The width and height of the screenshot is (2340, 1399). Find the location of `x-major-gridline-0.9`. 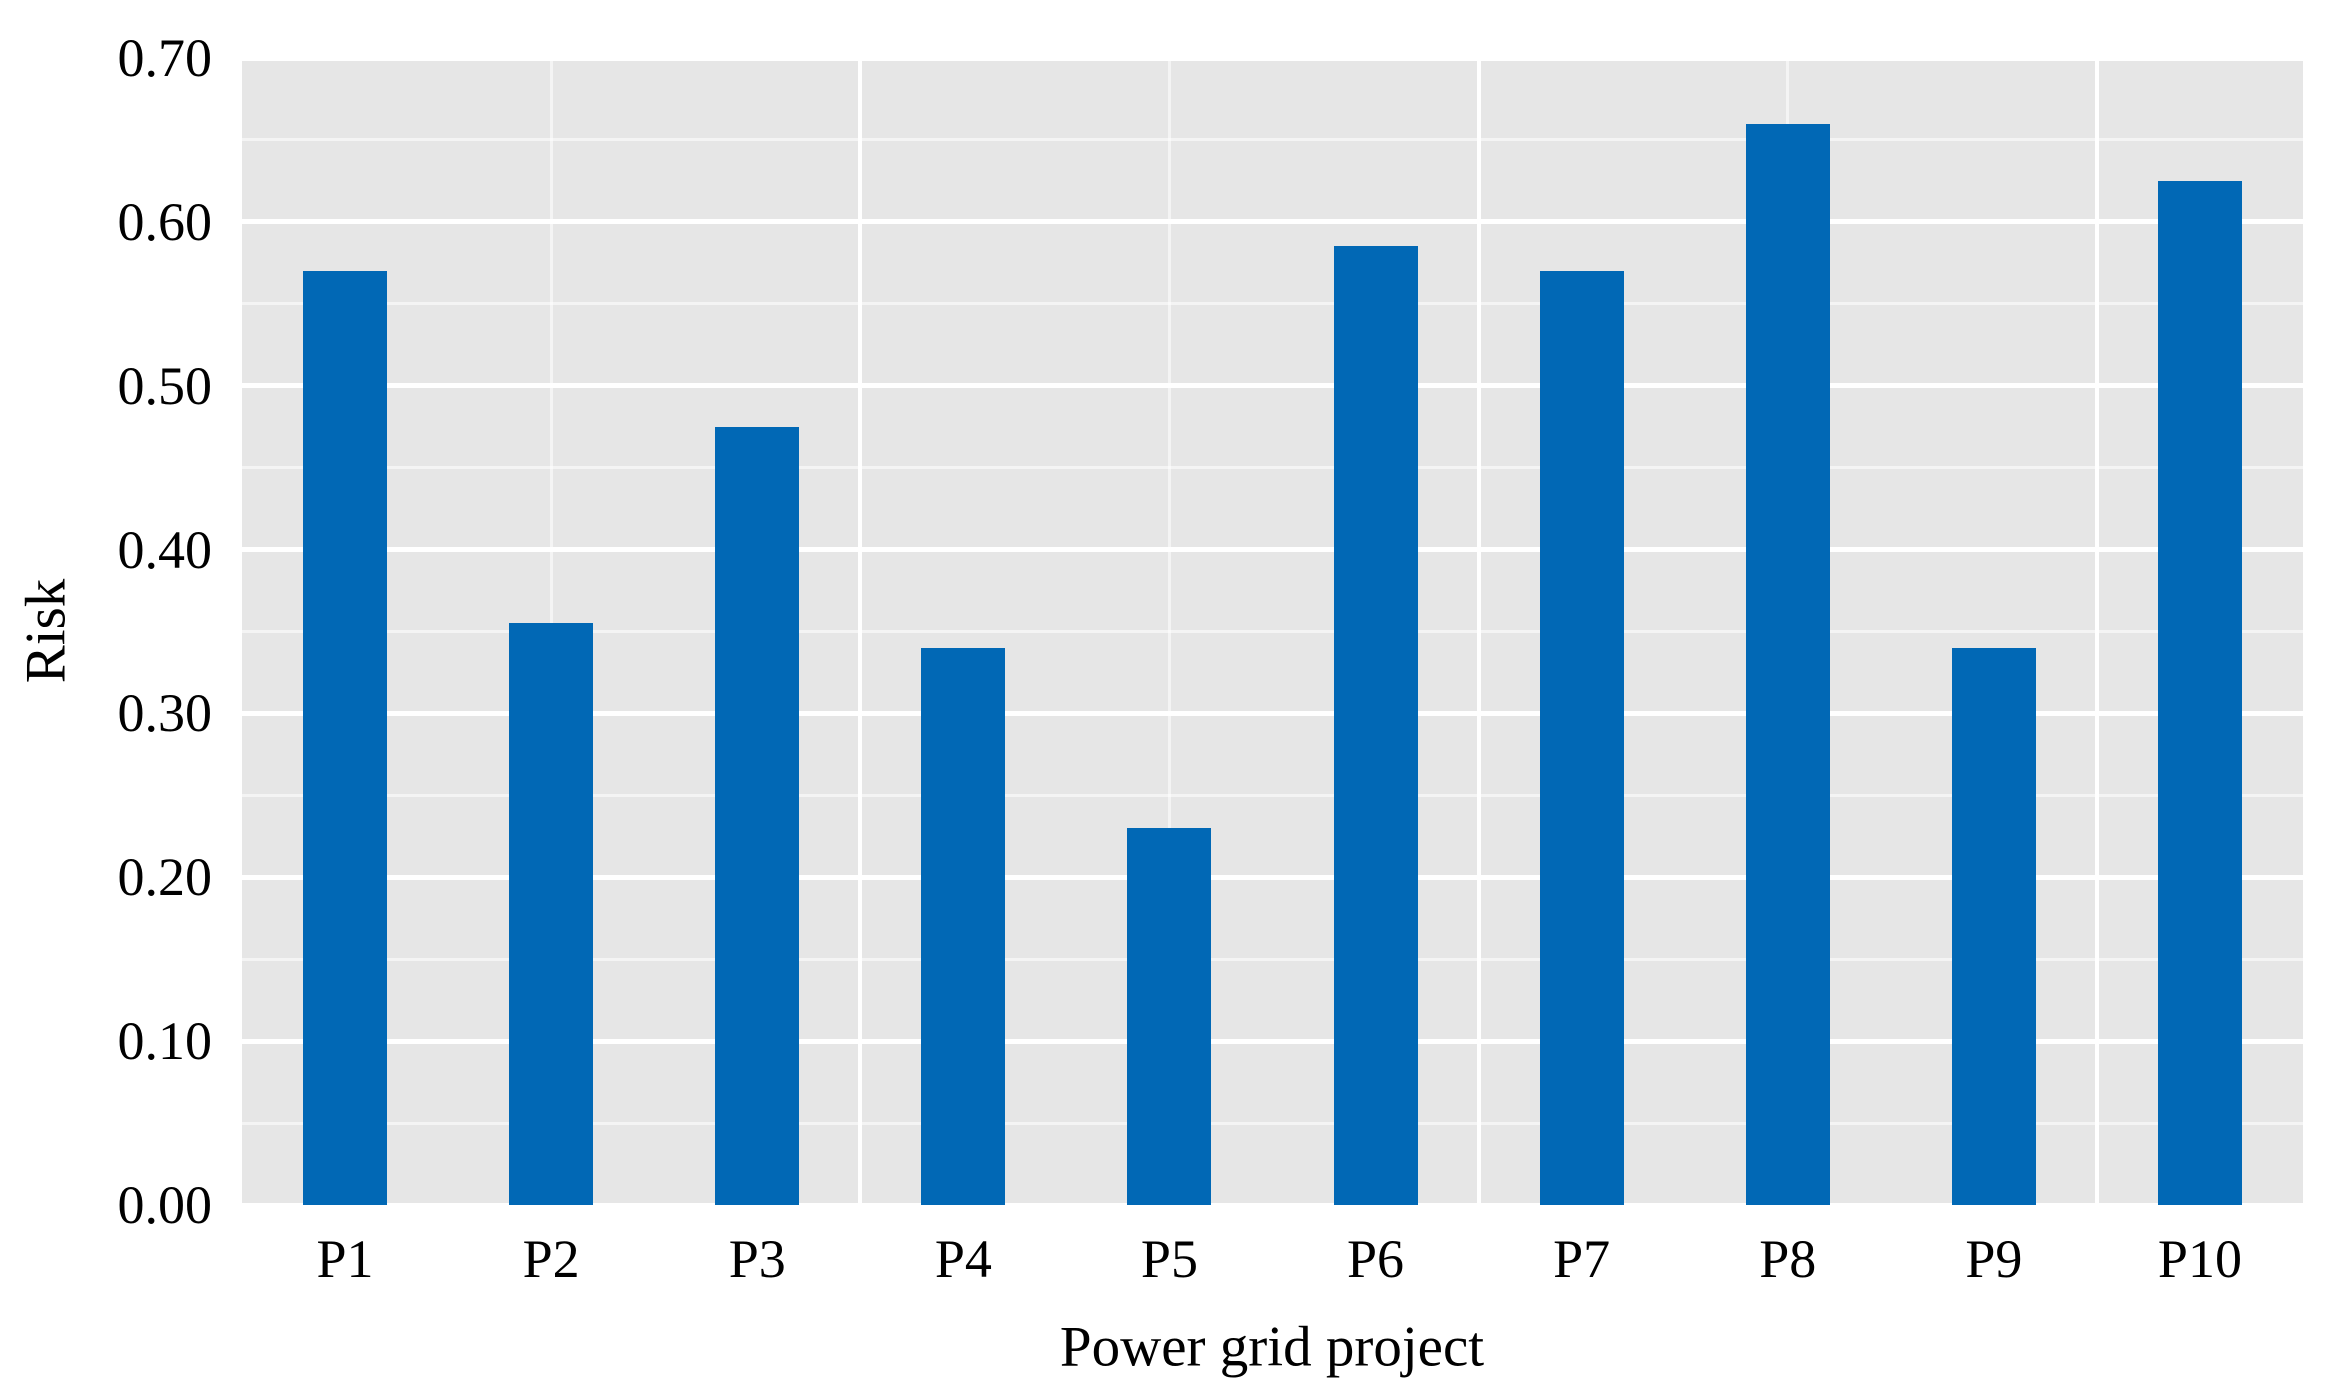

x-major-gridline-0.9 is located at coordinates (2096, 631).